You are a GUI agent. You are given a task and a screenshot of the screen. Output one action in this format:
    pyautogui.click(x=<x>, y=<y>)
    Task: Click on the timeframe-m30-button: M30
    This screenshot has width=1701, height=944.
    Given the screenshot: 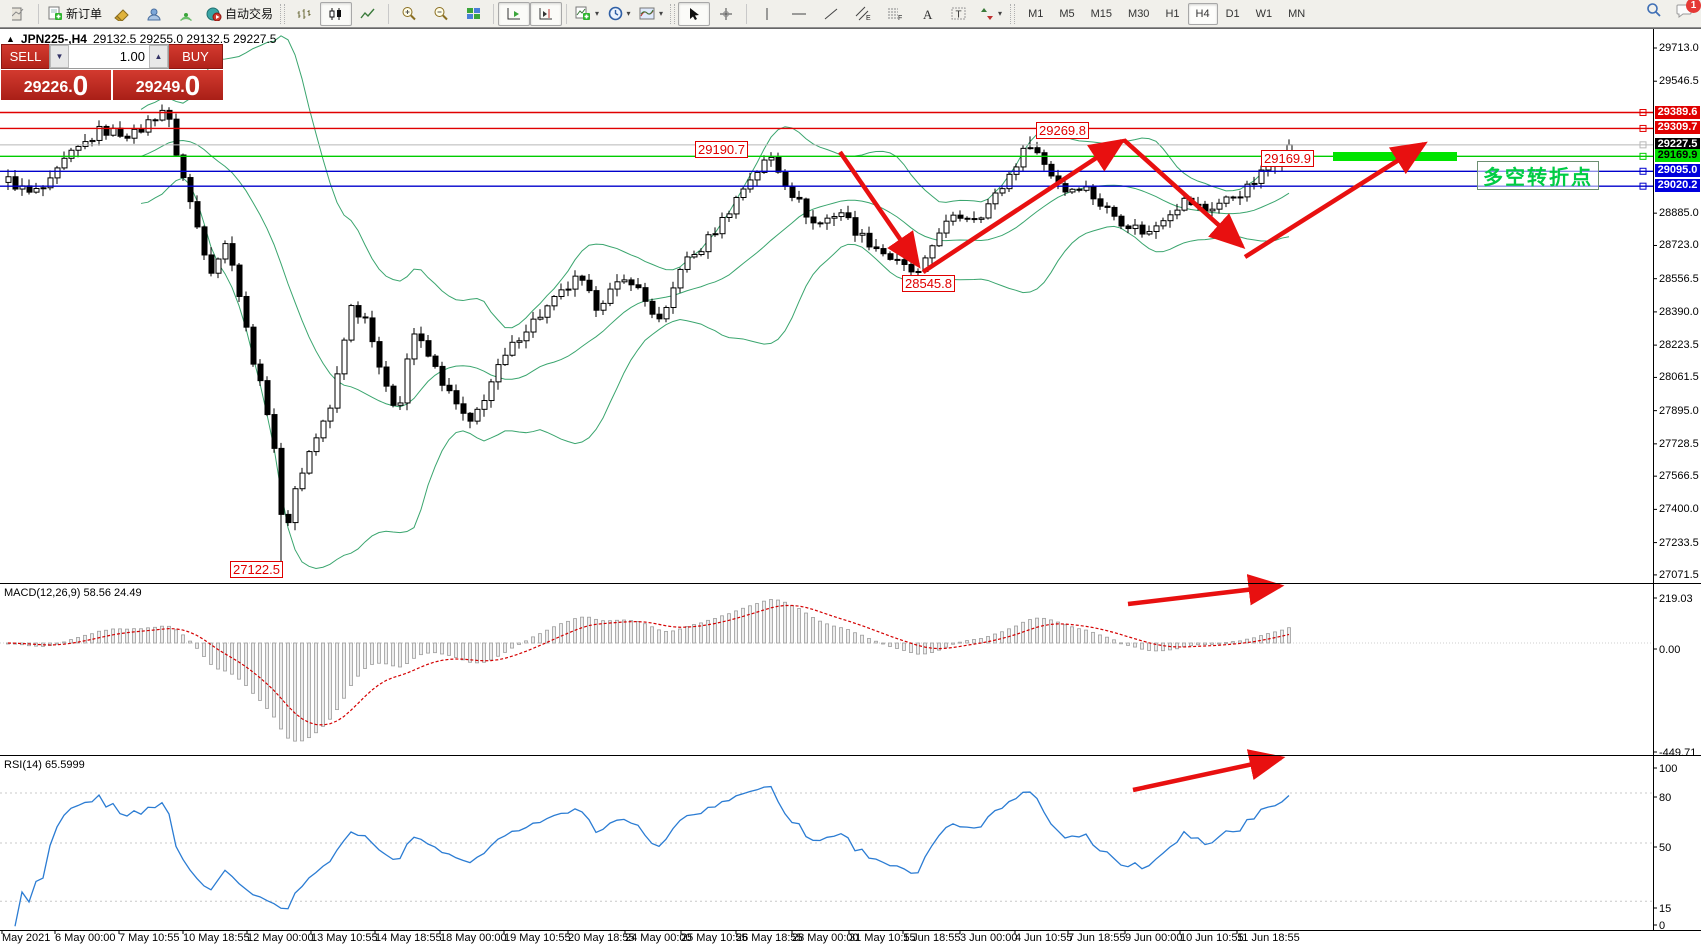 What is the action you would take?
    pyautogui.click(x=1139, y=13)
    